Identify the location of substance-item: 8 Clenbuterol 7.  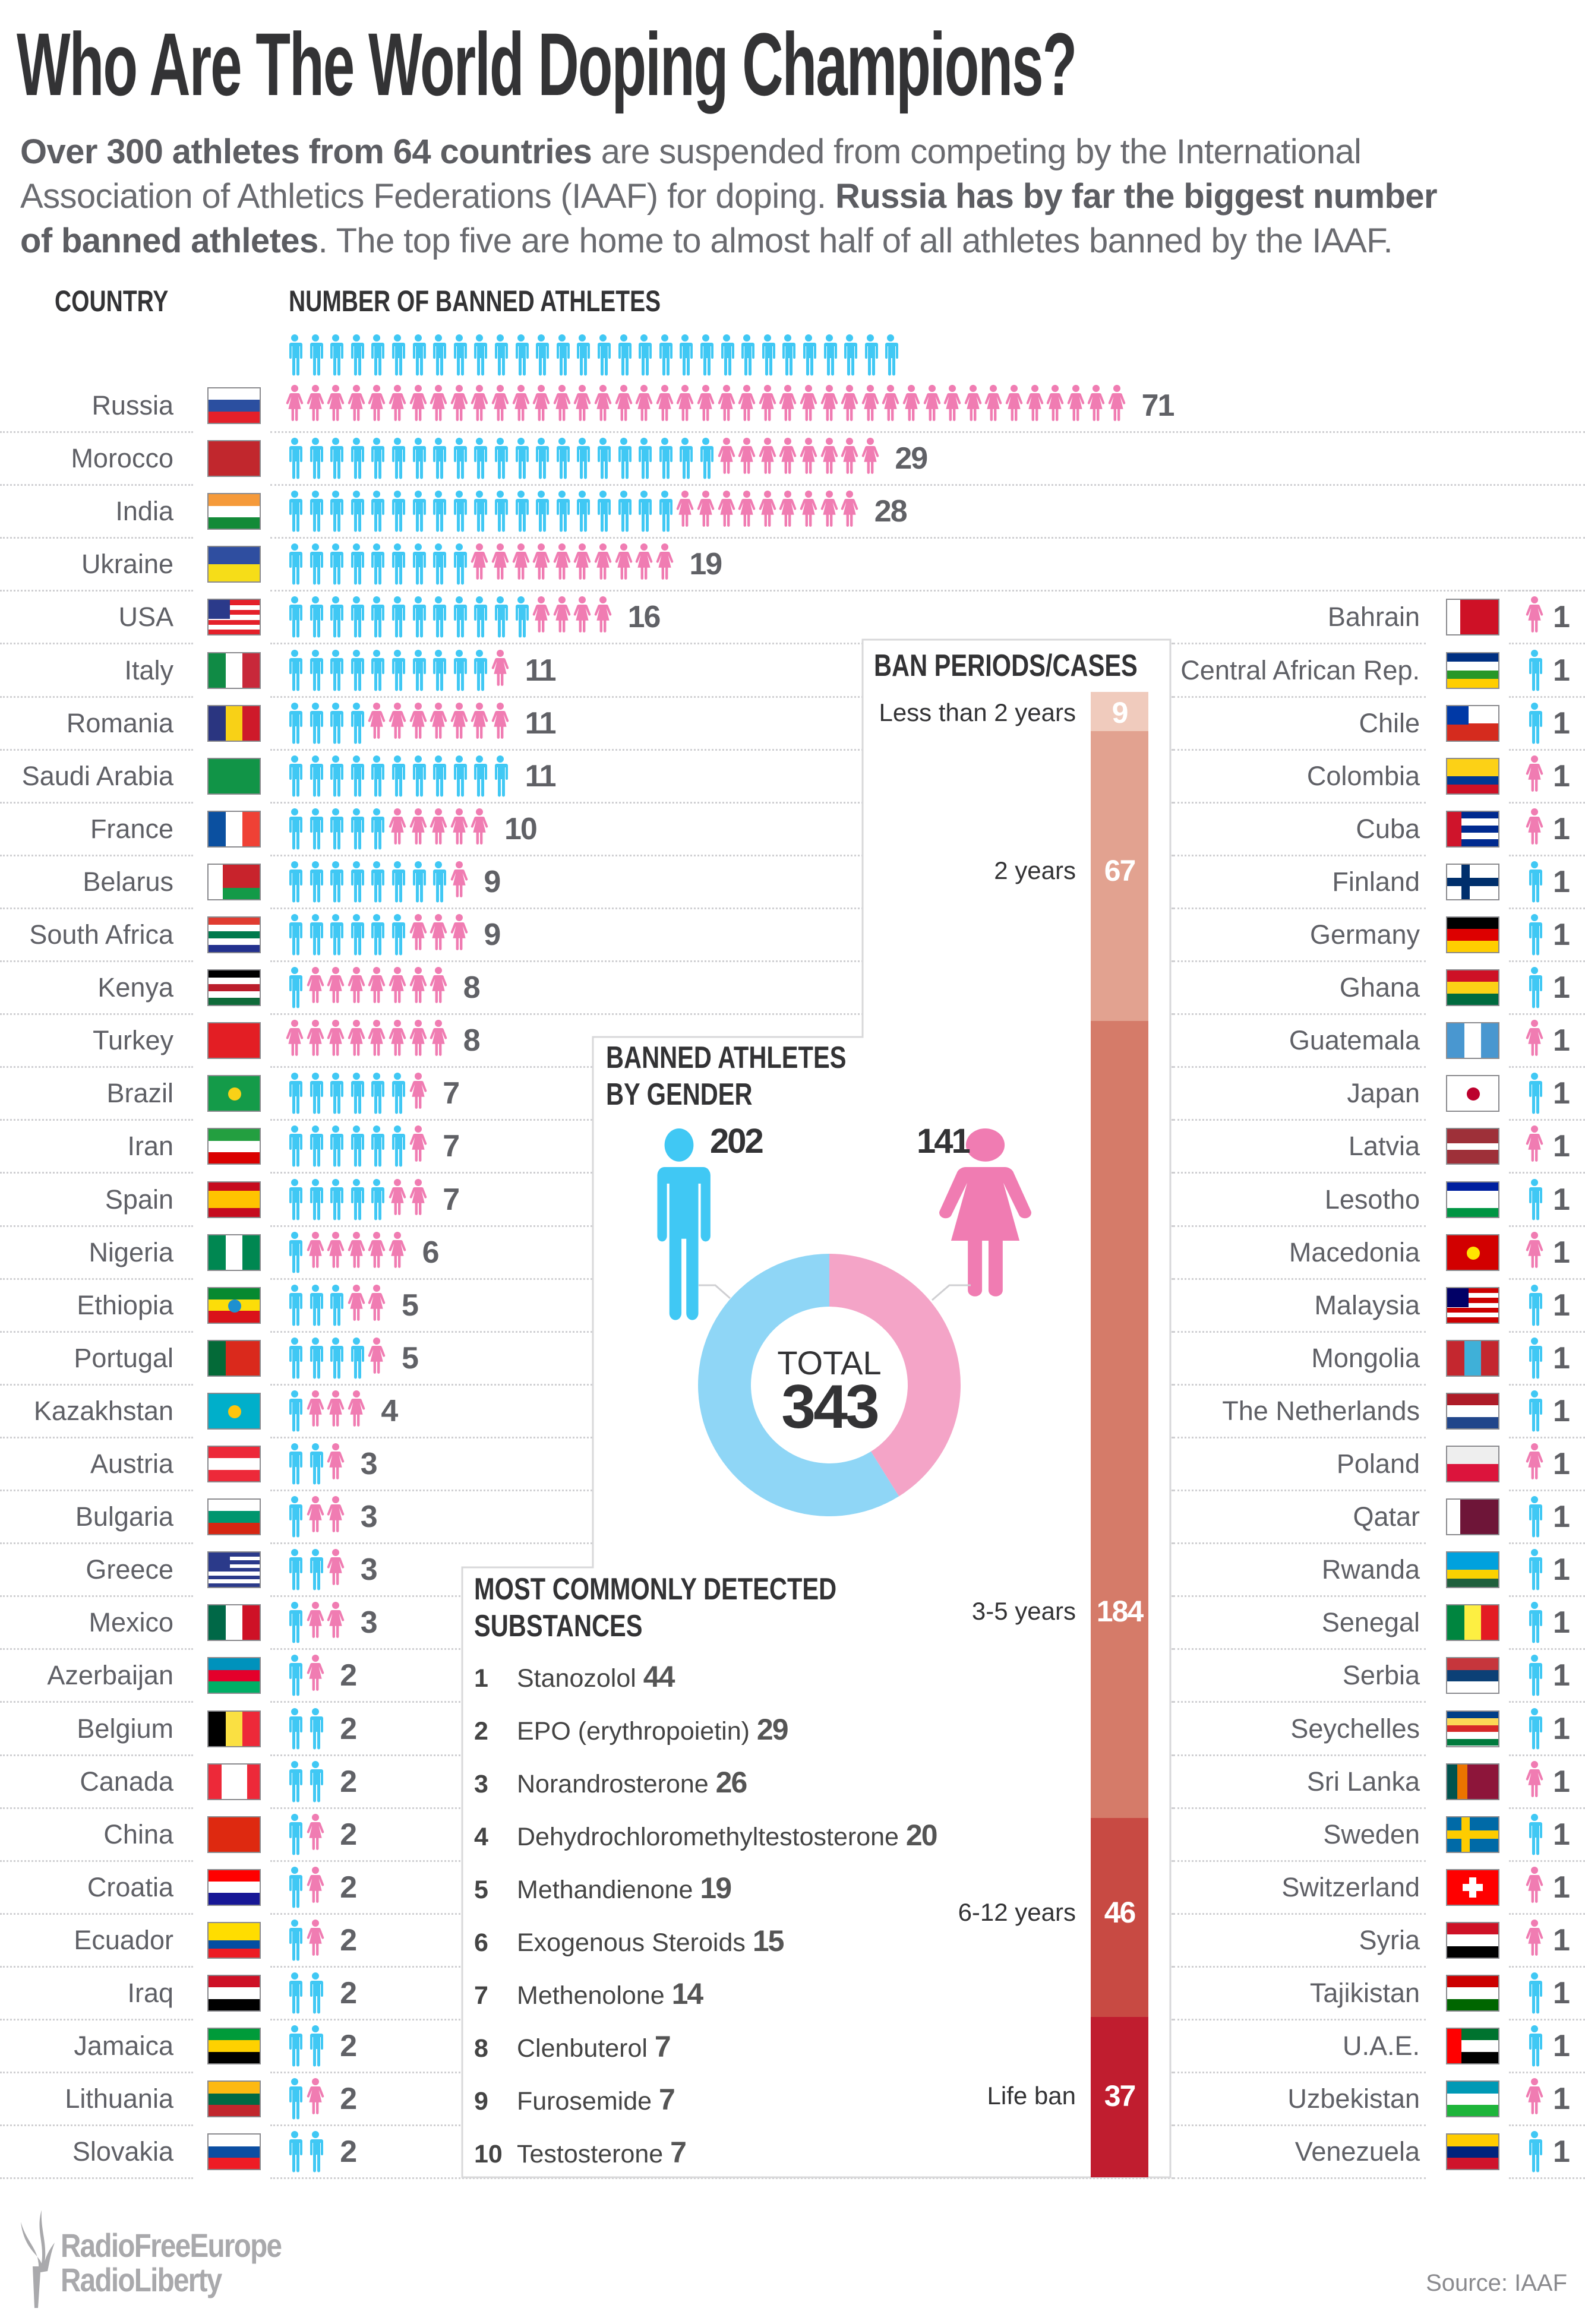
(573, 2047).